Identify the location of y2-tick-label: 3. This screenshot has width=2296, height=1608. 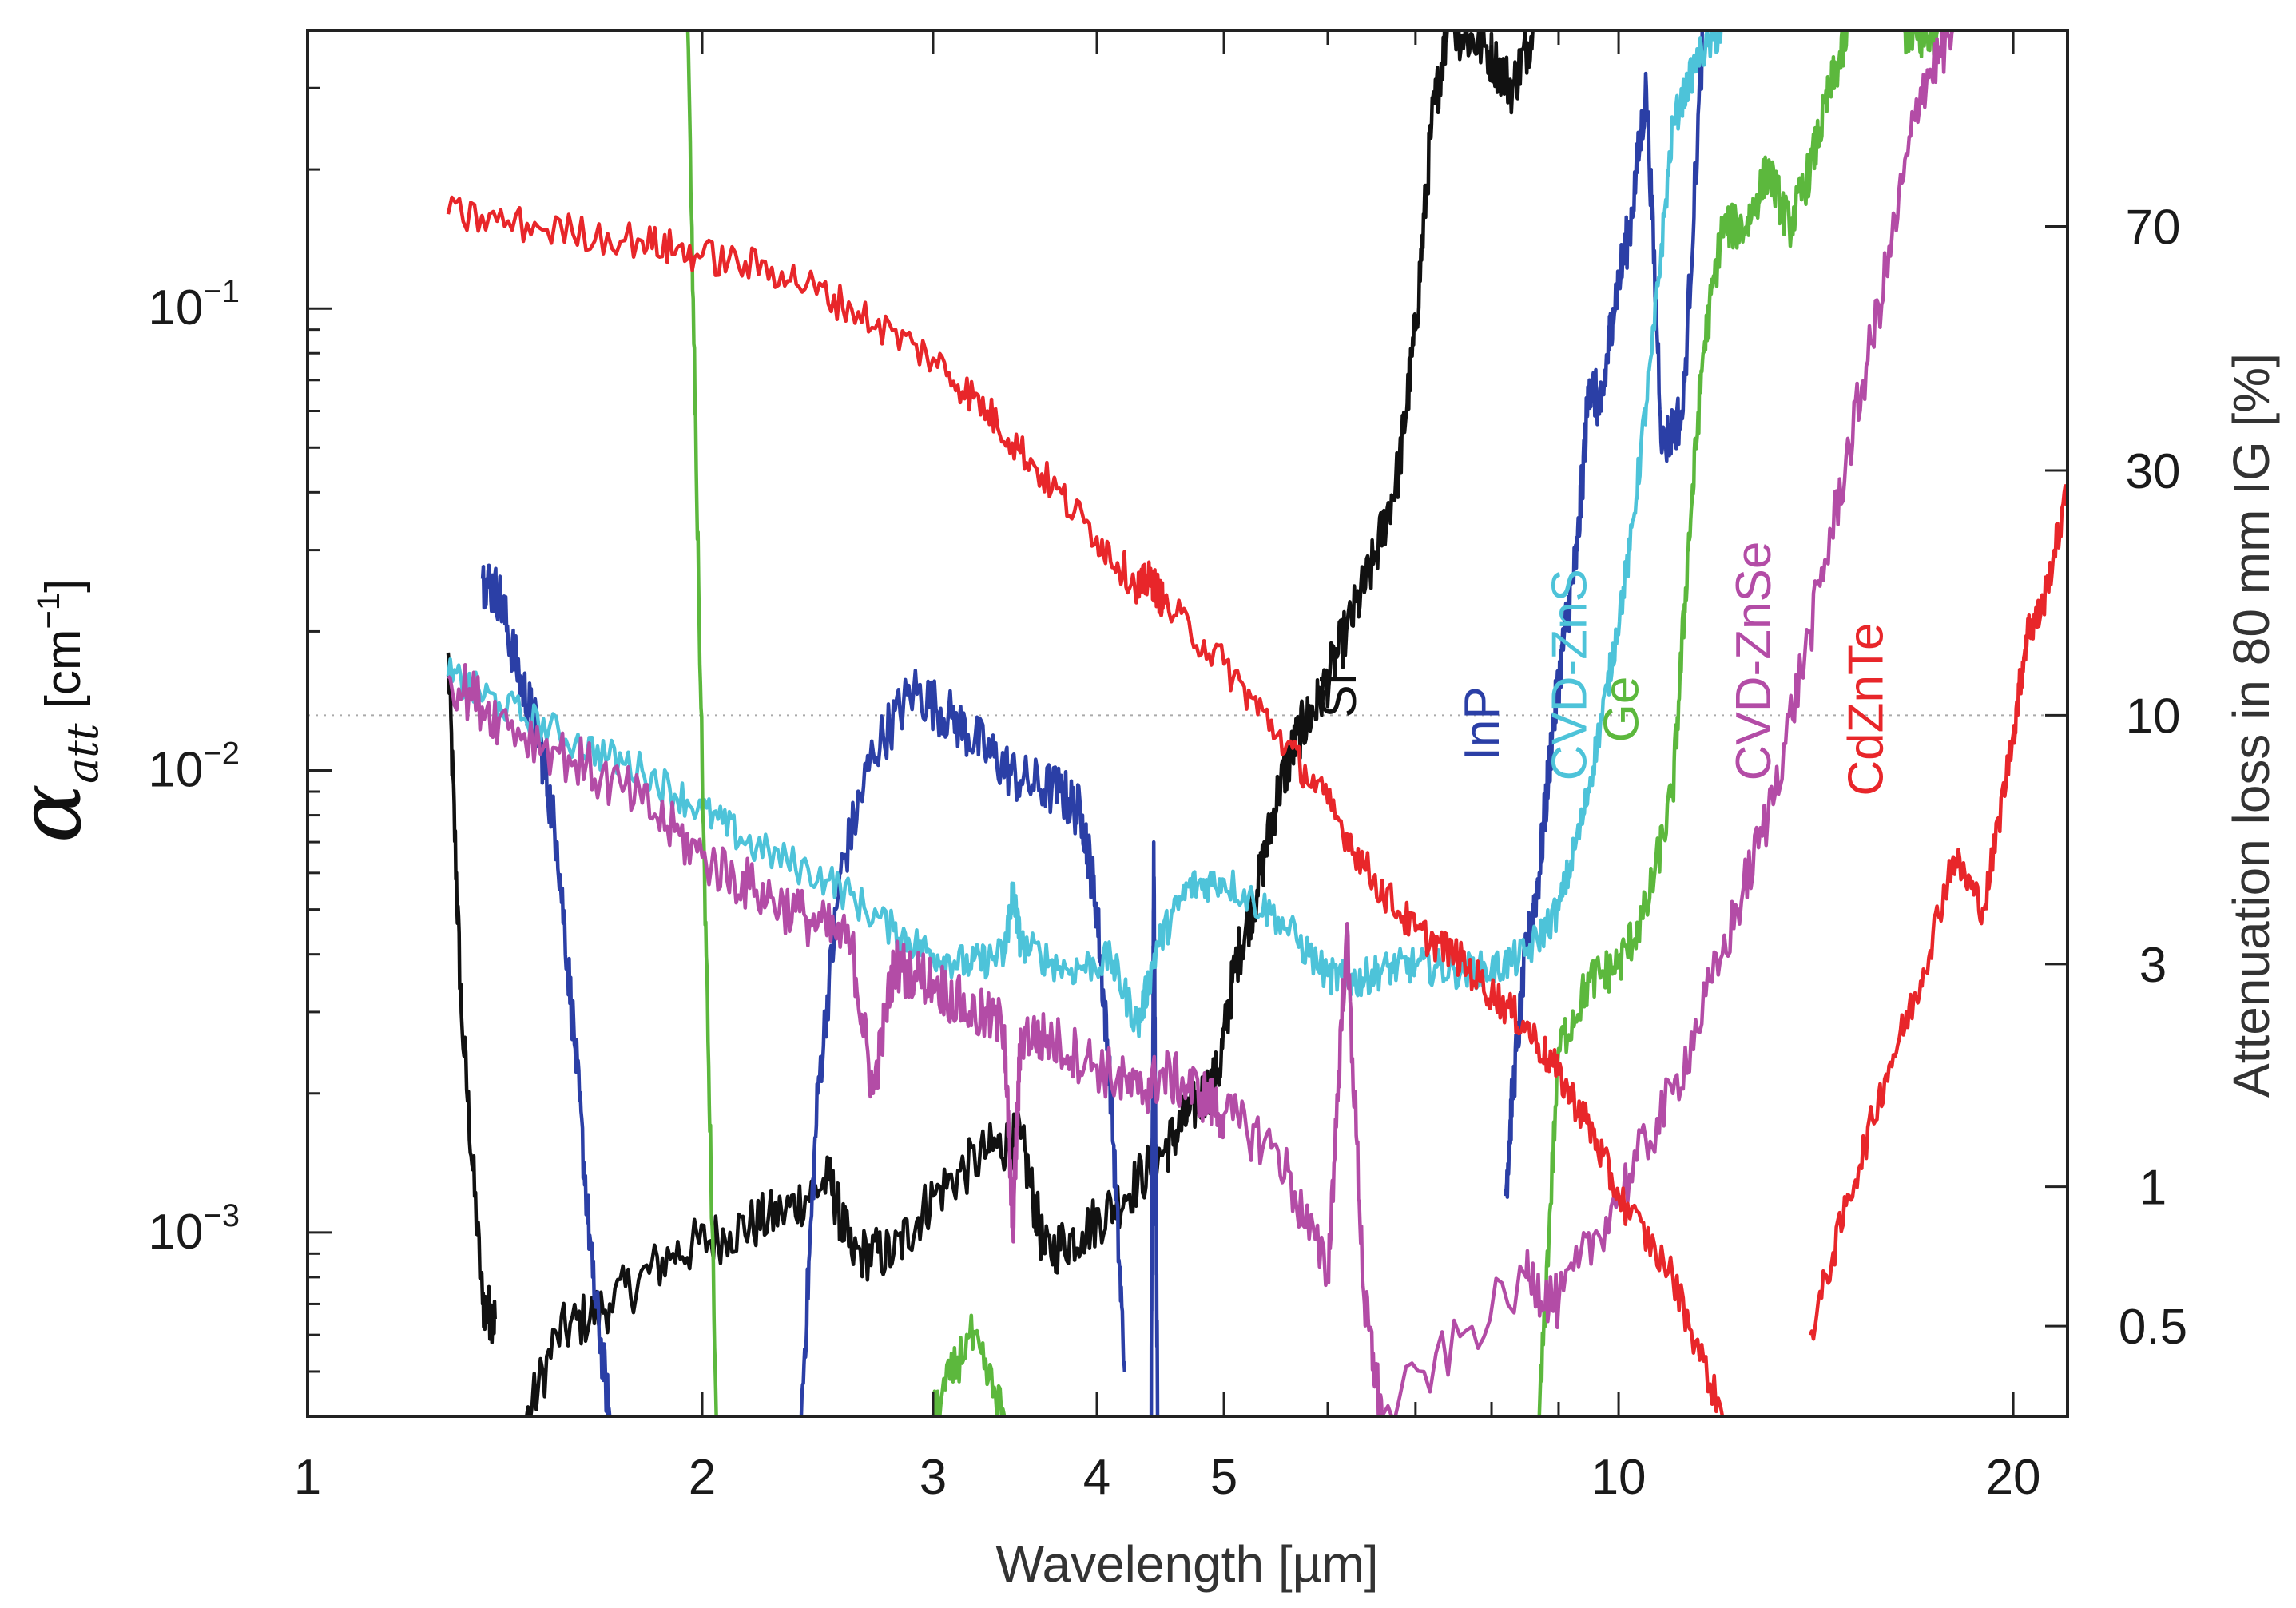
(2153, 965).